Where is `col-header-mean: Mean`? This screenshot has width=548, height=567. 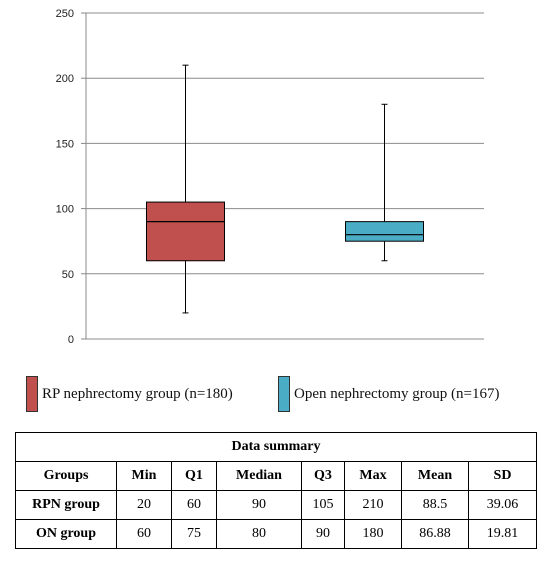
col-header-mean: Mean is located at coordinates (435, 476).